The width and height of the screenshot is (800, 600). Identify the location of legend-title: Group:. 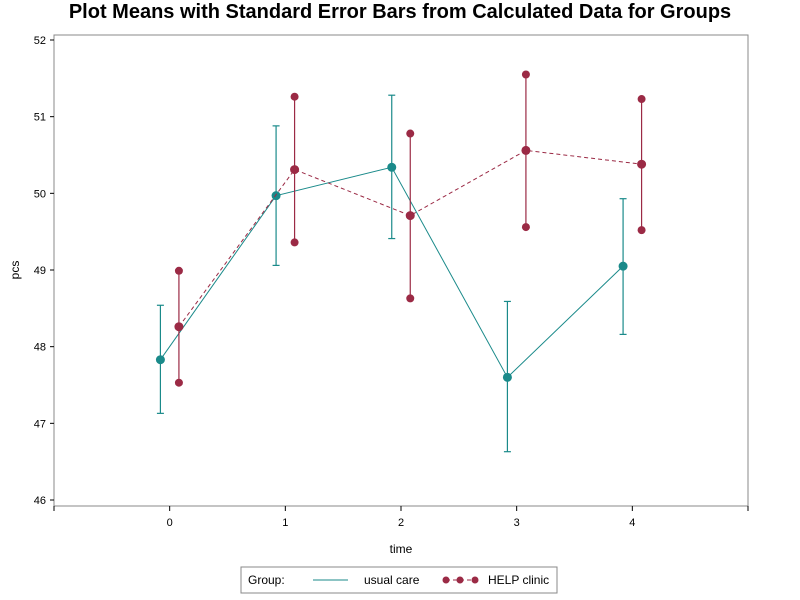
(266, 580).